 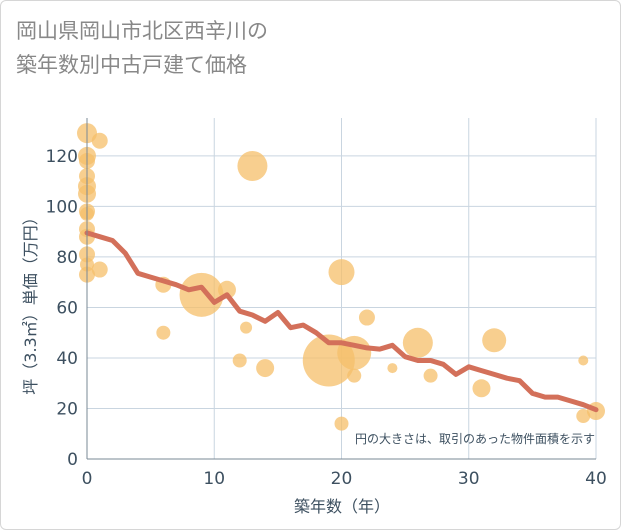 What do you see at coordinates (62, 207) in the screenshot?
I see `y-tick-label: 100` at bounding box center [62, 207].